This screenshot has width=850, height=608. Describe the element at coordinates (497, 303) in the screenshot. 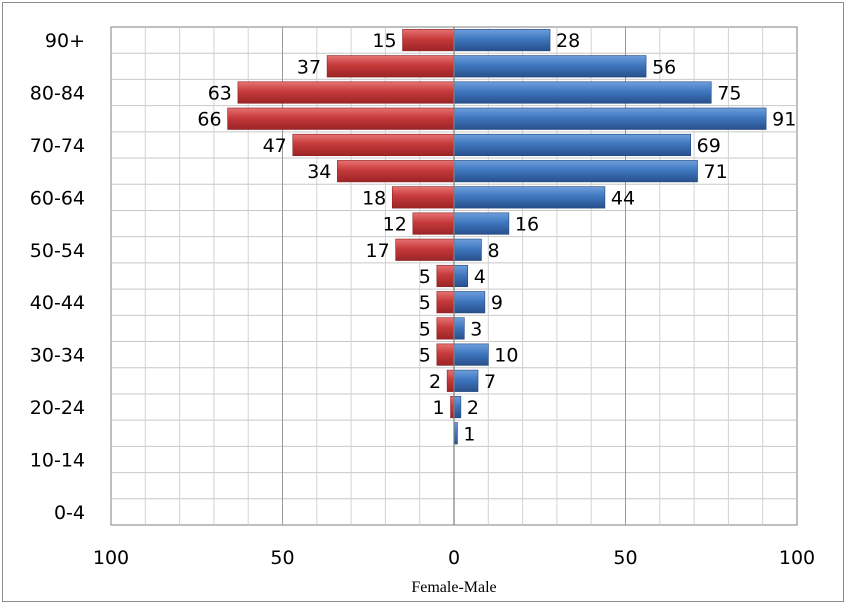

I see `male-value-label: 9` at that location.